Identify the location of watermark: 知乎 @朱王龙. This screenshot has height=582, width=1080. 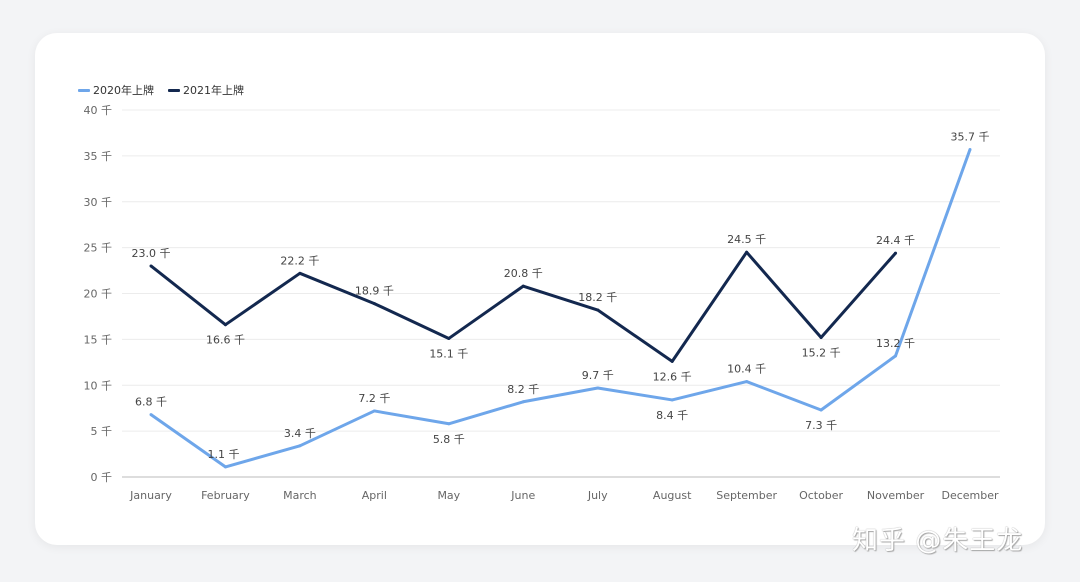
(938, 541).